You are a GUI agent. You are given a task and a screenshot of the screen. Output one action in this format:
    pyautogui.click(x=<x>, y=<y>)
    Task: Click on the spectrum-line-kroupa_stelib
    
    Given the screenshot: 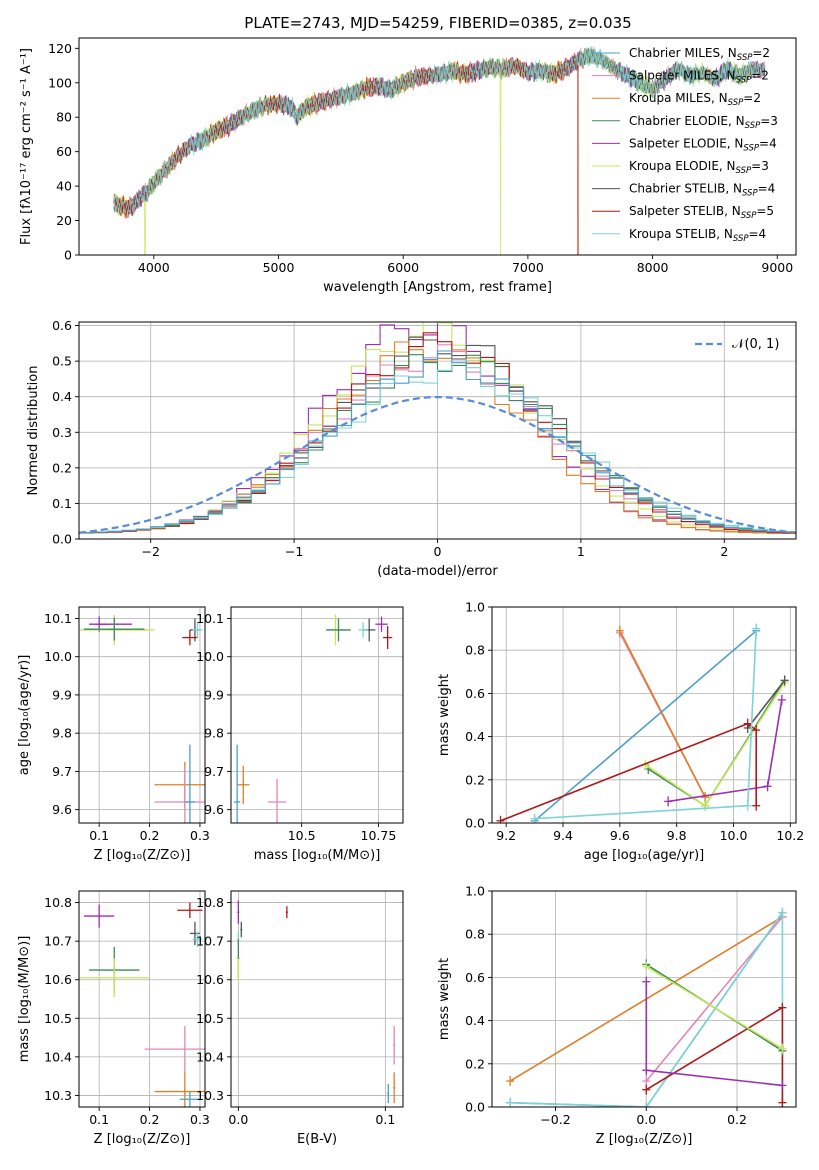 What is the action you would take?
    pyautogui.click(x=439, y=129)
    